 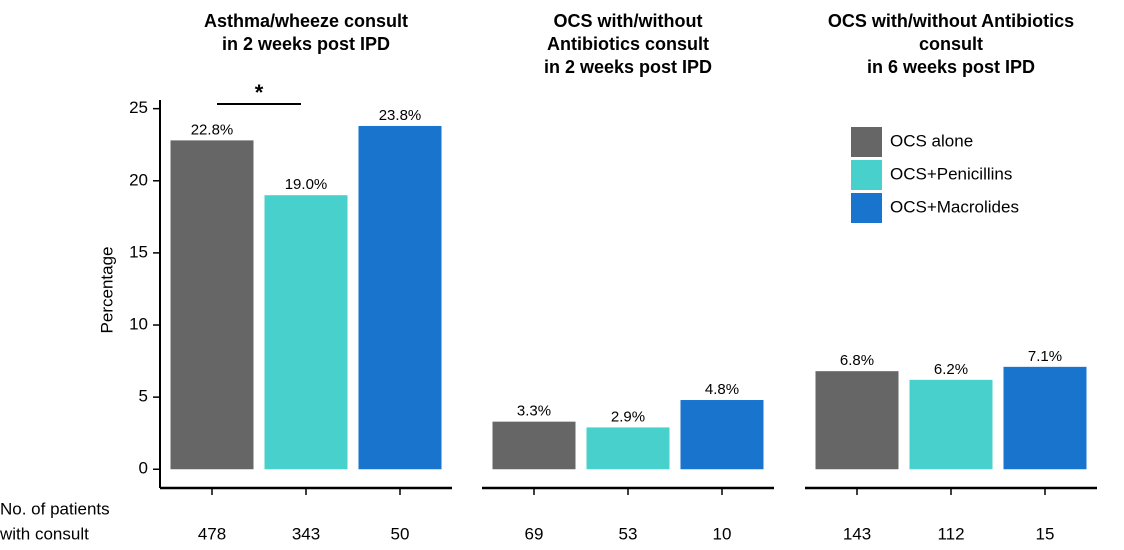 What do you see at coordinates (400, 115) in the screenshot?
I see `value-label: 23.8%` at bounding box center [400, 115].